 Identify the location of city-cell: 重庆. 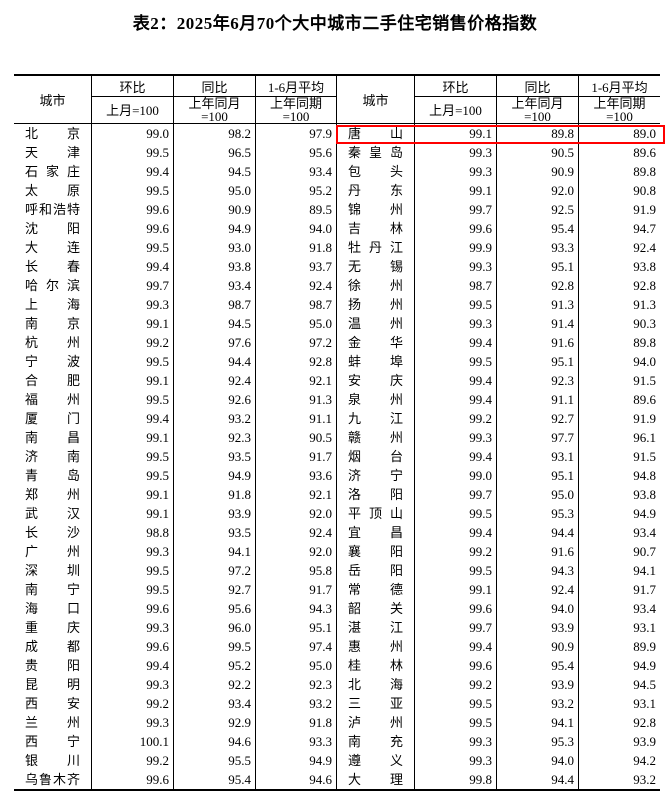
(53, 627).